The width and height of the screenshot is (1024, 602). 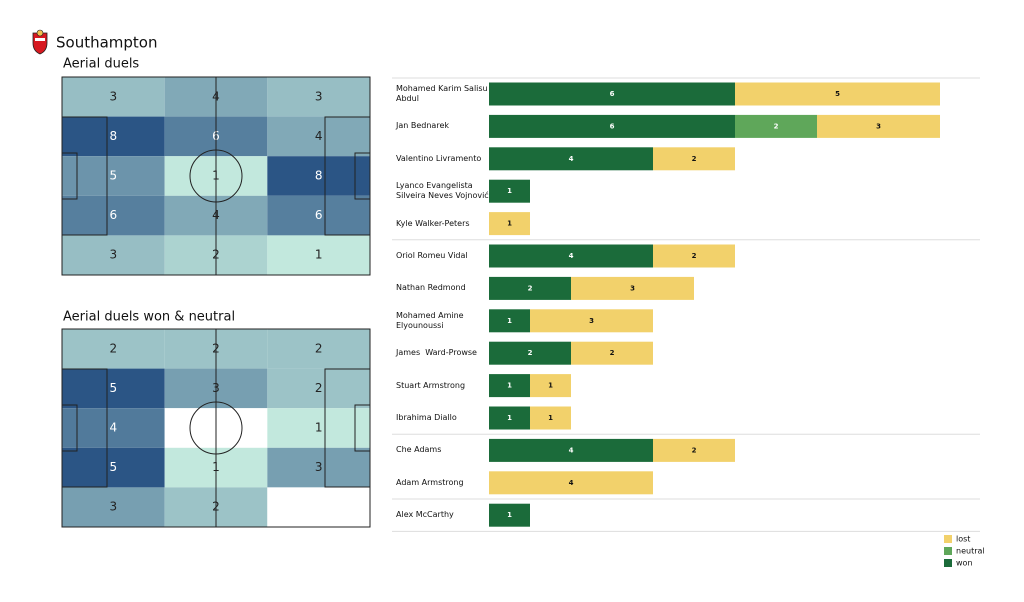 What do you see at coordinates (432, 255) in the screenshot?
I see `player-name: Oriol Romeu Vidal` at bounding box center [432, 255].